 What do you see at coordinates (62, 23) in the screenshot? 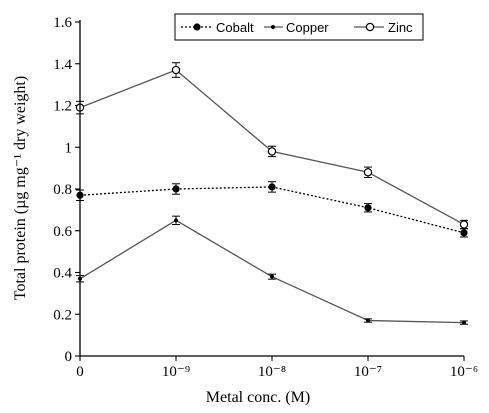
I see `y-tick-label: 1.6` at bounding box center [62, 23].